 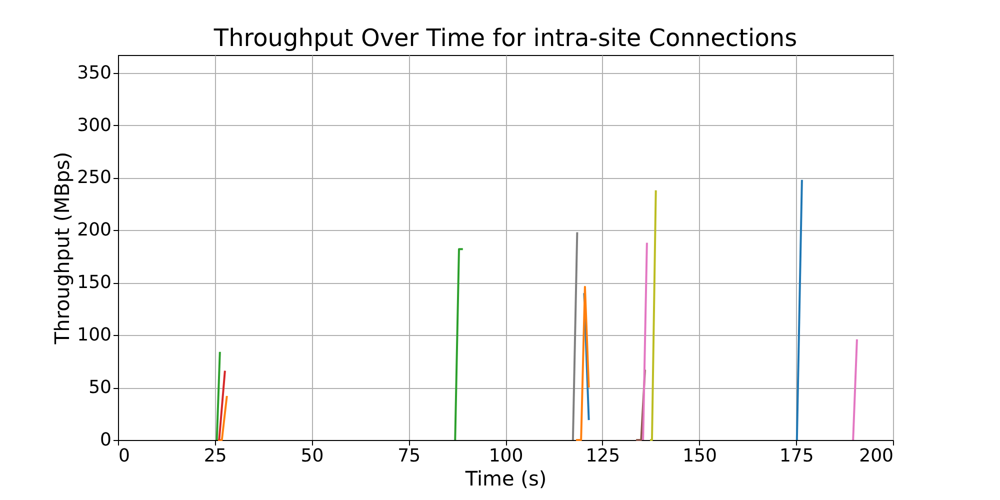 What do you see at coordinates (124, 456) in the screenshot?
I see `x-tick-label: 0` at bounding box center [124, 456].